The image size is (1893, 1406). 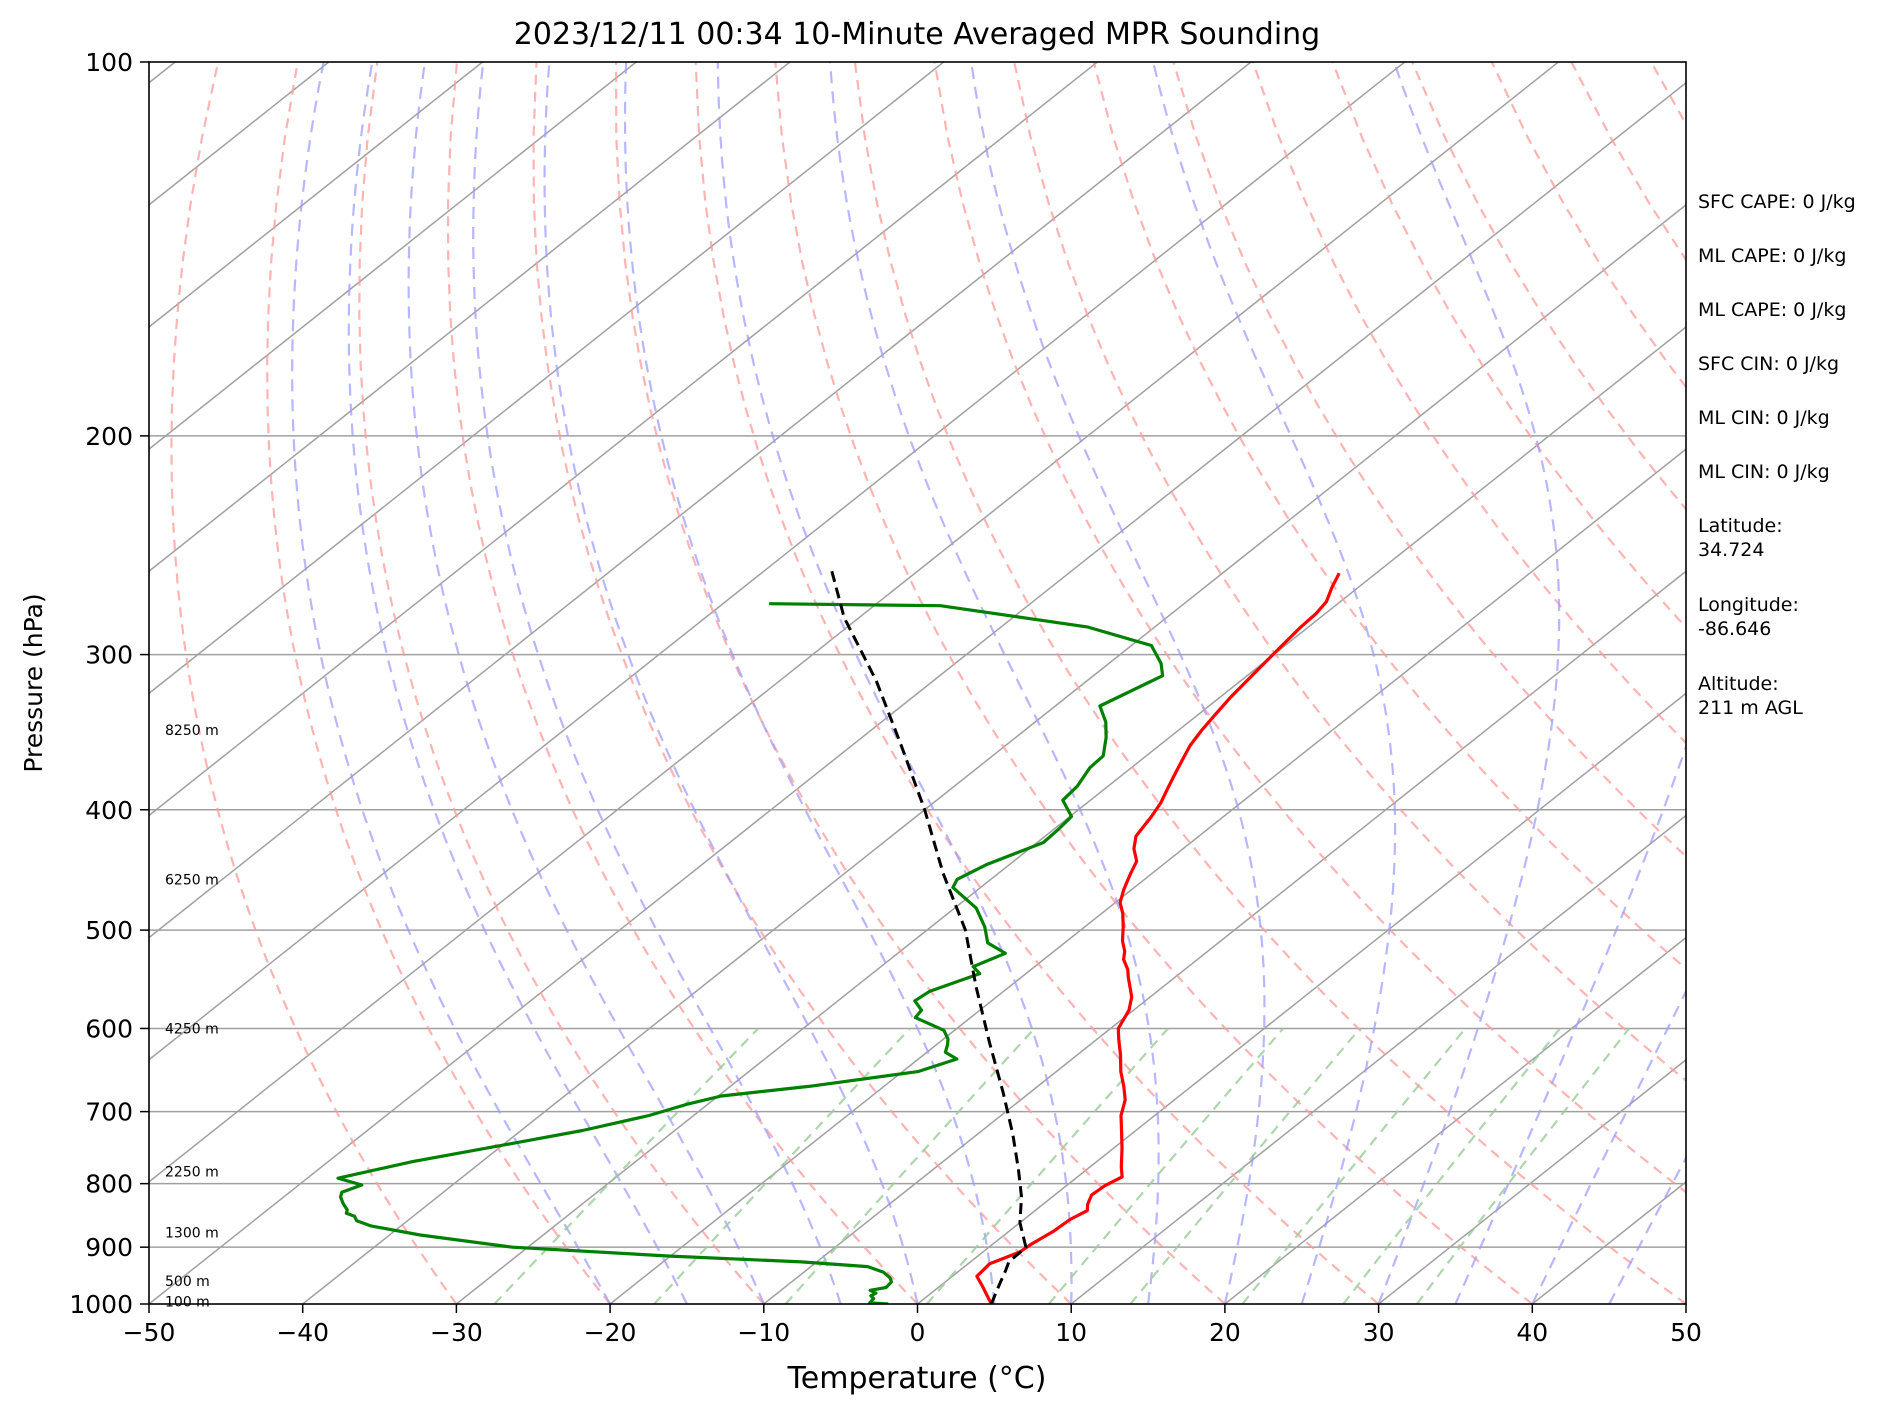 What do you see at coordinates (1777, 202) in the screenshot?
I see `sounding-info-line: SFC CAPE: 0 J/kg` at bounding box center [1777, 202].